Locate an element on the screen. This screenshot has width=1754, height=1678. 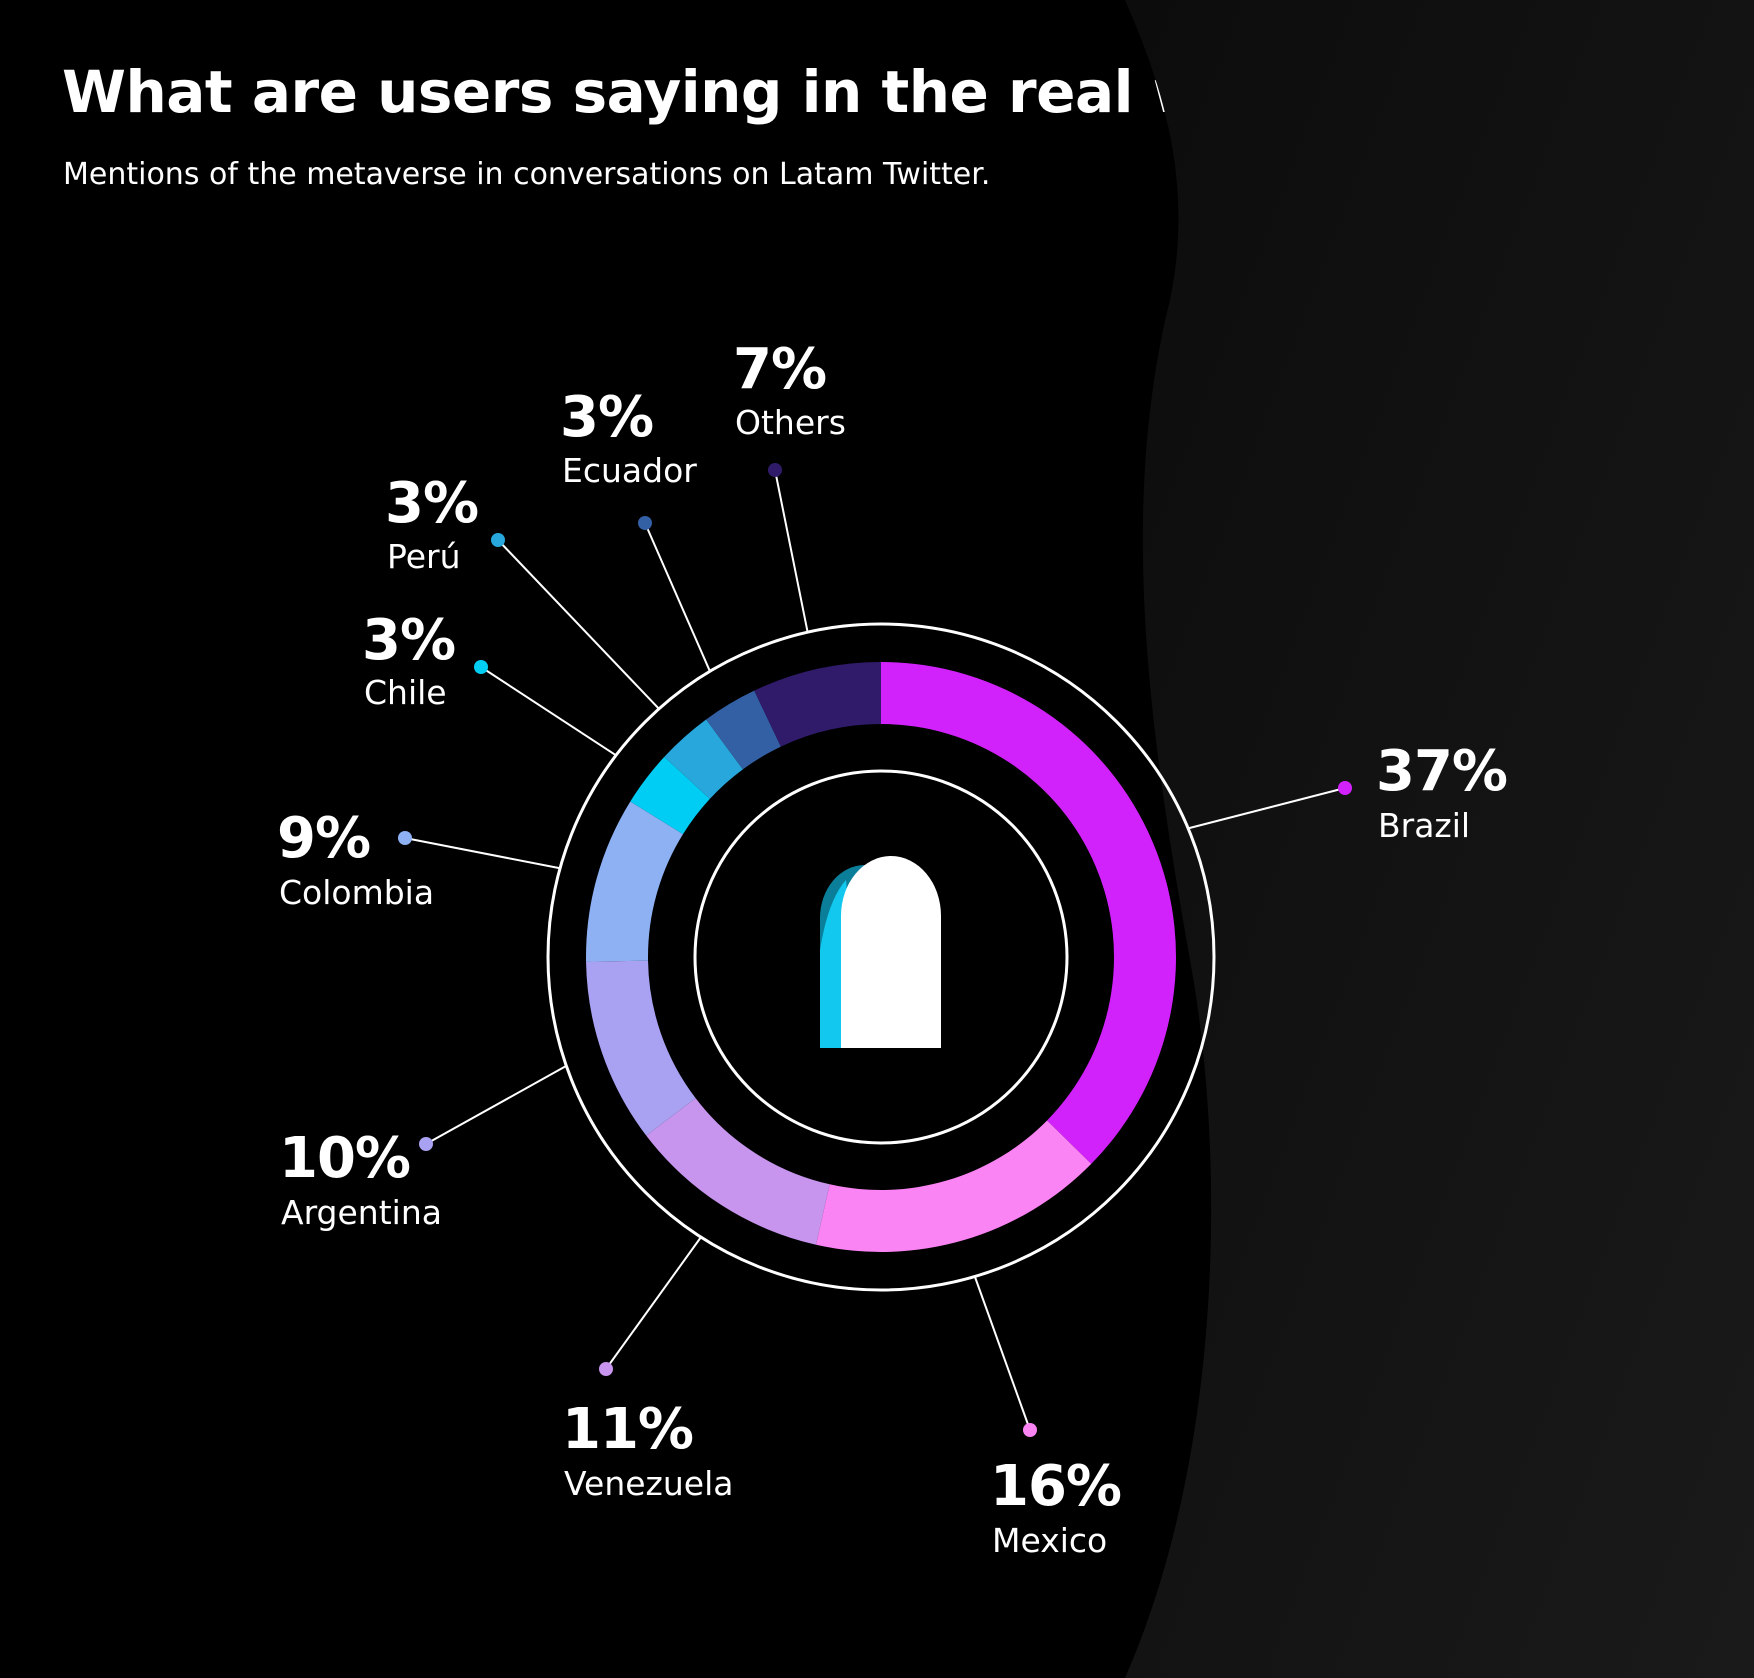
callout-argentina: 10%Argentina is located at coordinates (423, 1148).